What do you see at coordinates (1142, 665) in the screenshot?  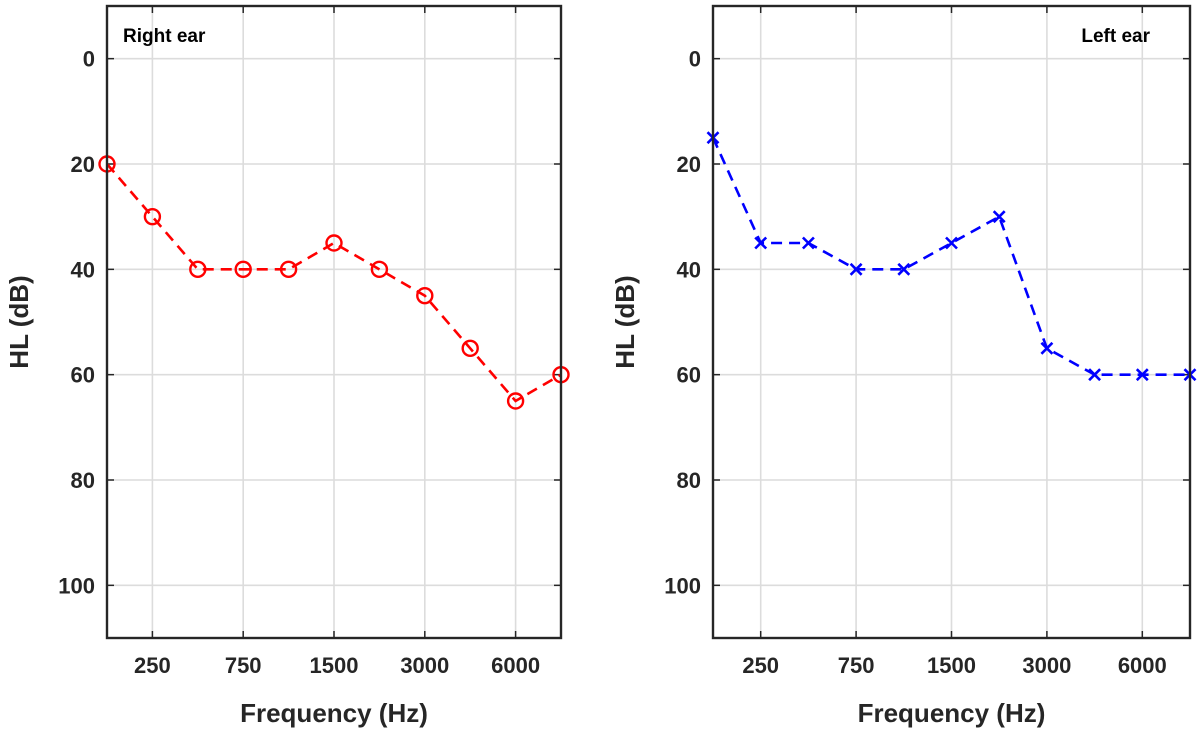 I see `left-ear-xtick-label-4: 6000` at bounding box center [1142, 665].